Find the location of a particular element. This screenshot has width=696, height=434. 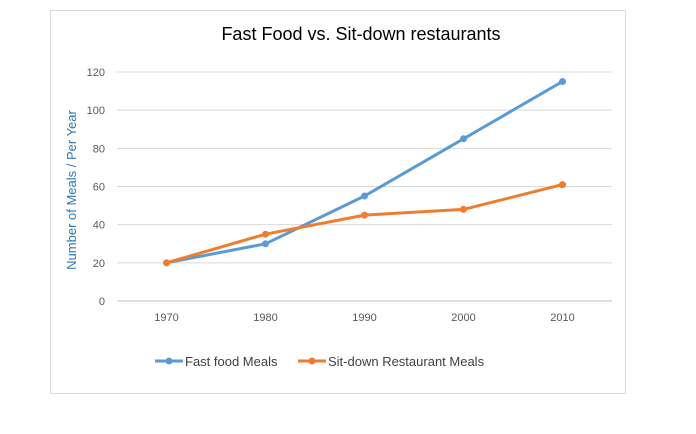

y-tick-label: 60 is located at coordinates (99, 188).